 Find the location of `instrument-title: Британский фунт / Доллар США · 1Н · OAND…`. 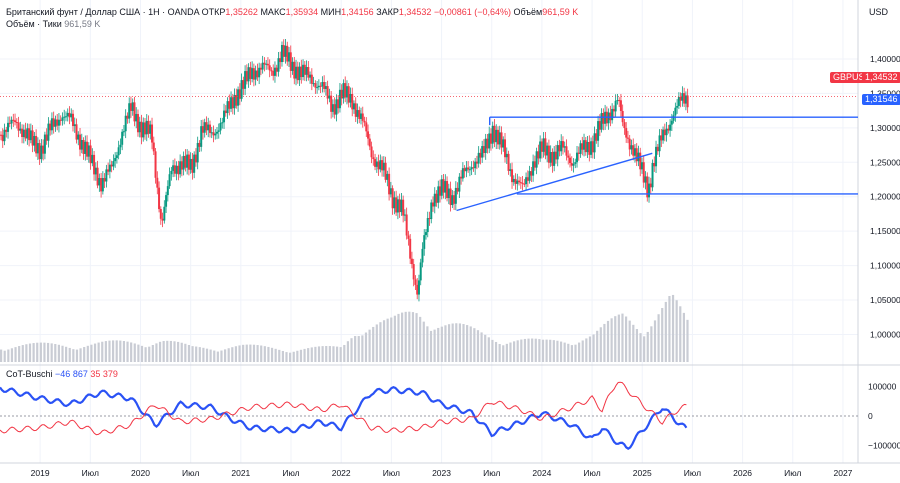

instrument-title: Британский фунт / Доллар США · 1Н · OAND… is located at coordinates (103, 12).